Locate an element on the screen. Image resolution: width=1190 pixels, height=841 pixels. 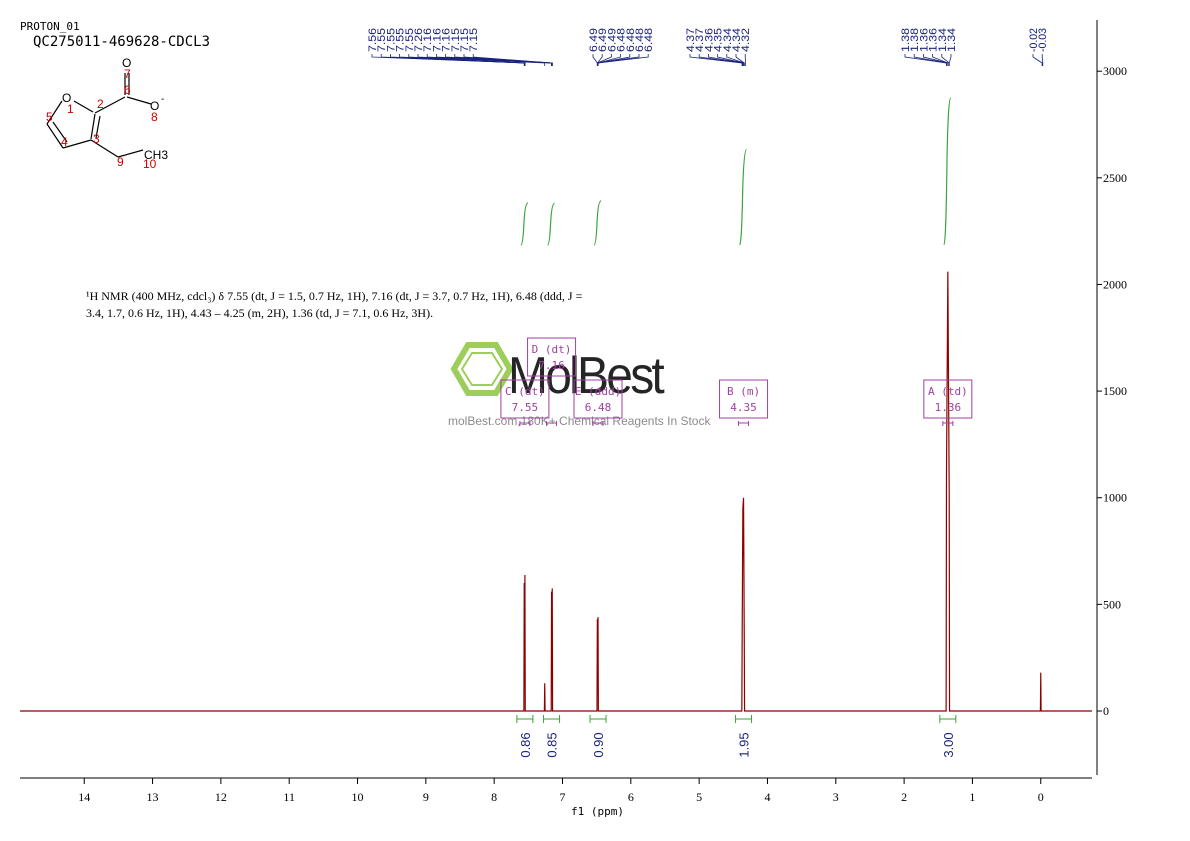
x-tick-label: 6 is located at coordinates (631, 797).